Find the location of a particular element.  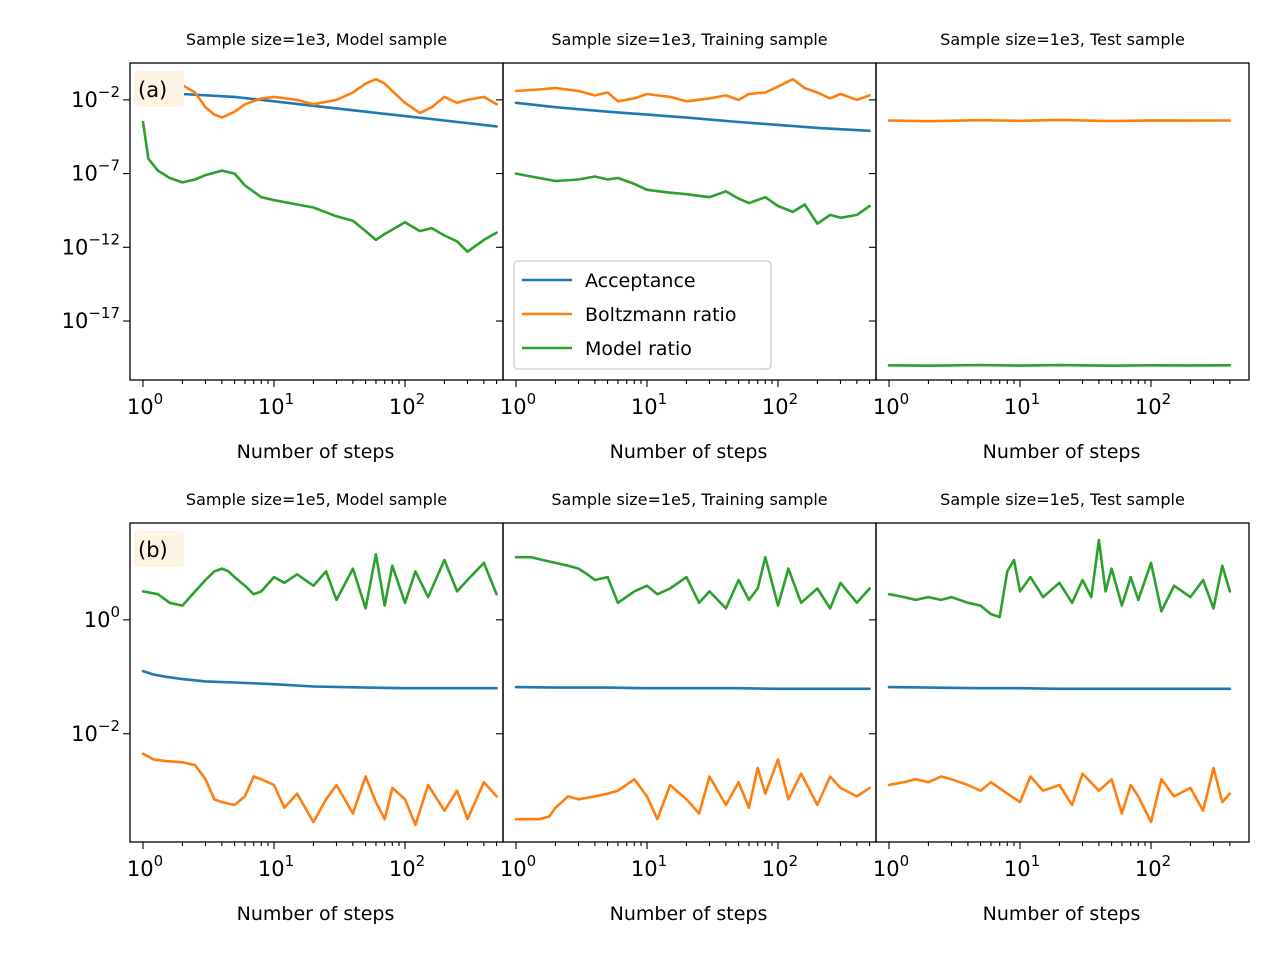

panel-title: Sample size=1e3, Test sample is located at coordinates (1062, 39).